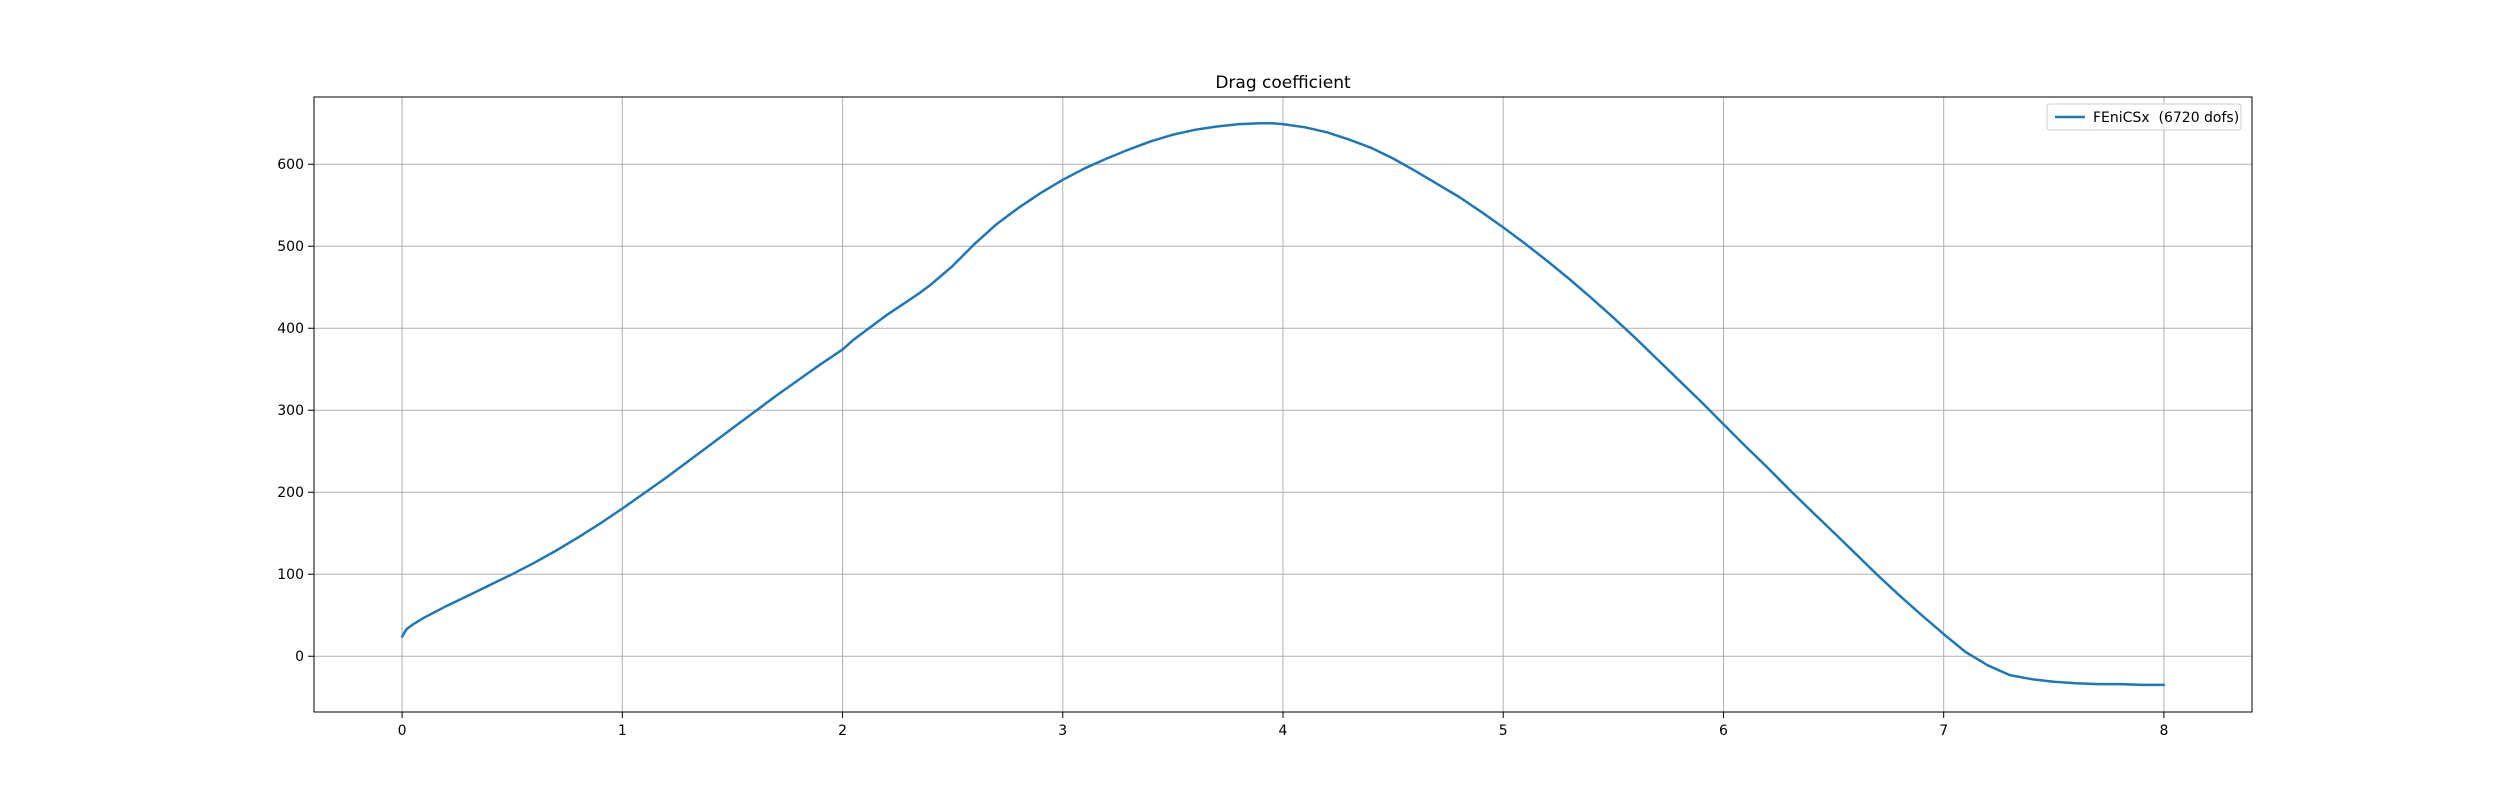 This screenshot has width=2500, height=800. What do you see at coordinates (299, 657) in the screenshot?
I see `y-tick-label: 0` at bounding box center [299, 657].